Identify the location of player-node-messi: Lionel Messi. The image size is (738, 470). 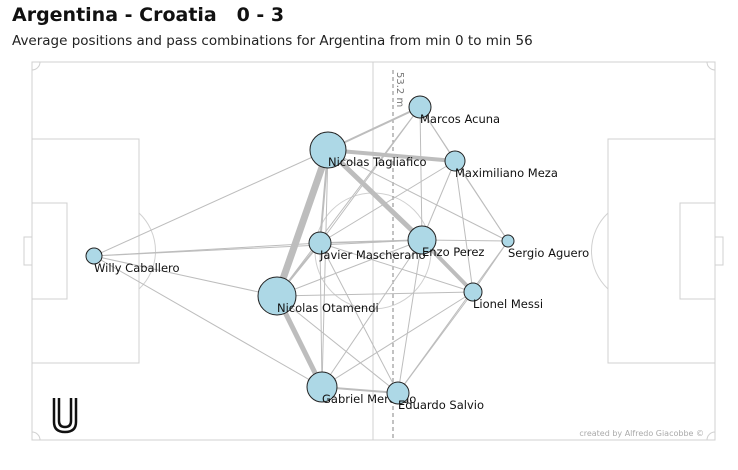
(503, 296).